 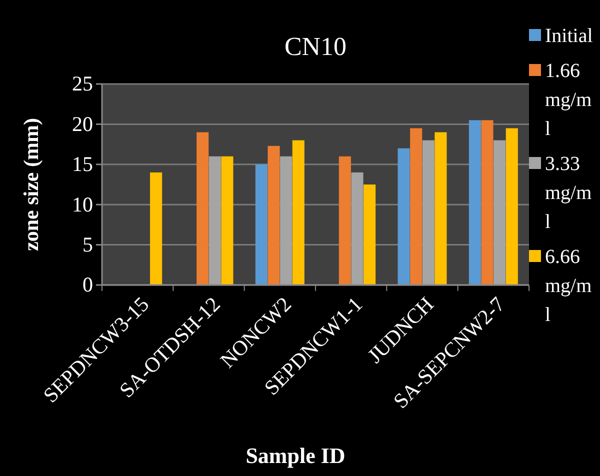 What do you see at coordinates (568, 100) in the screenshot?
I see `legend-label: 1.66 mg/ml` at bounding box center [568, 100].